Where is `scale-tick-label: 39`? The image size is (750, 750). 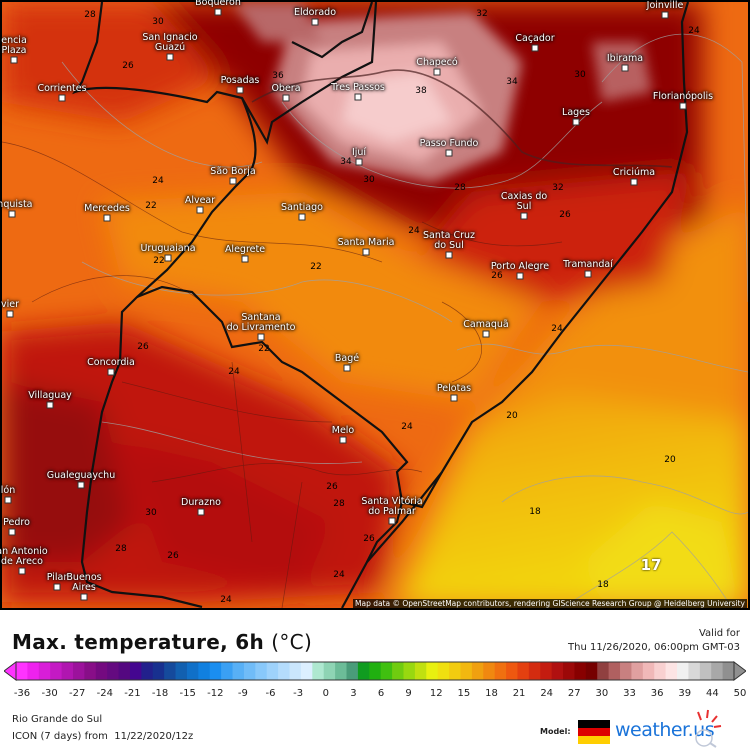
scale-tick-label: 39 is located at coordinates (685, 693).